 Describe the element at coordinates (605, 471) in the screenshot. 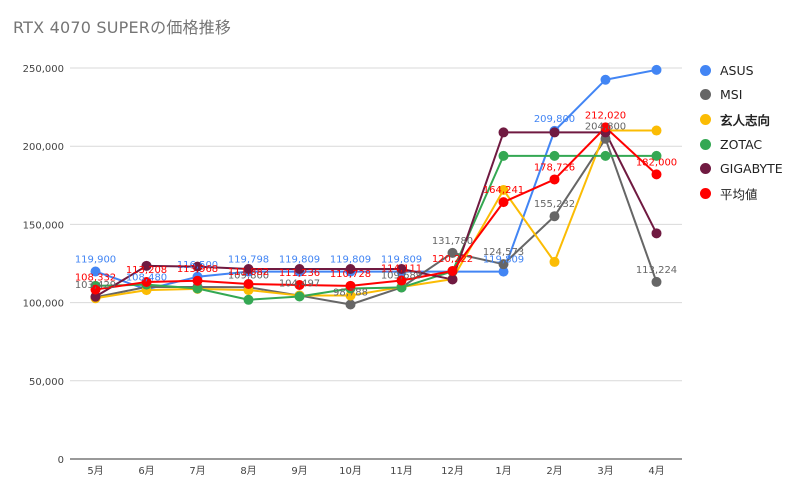

I see `x-tick-label: 3月` at that location.